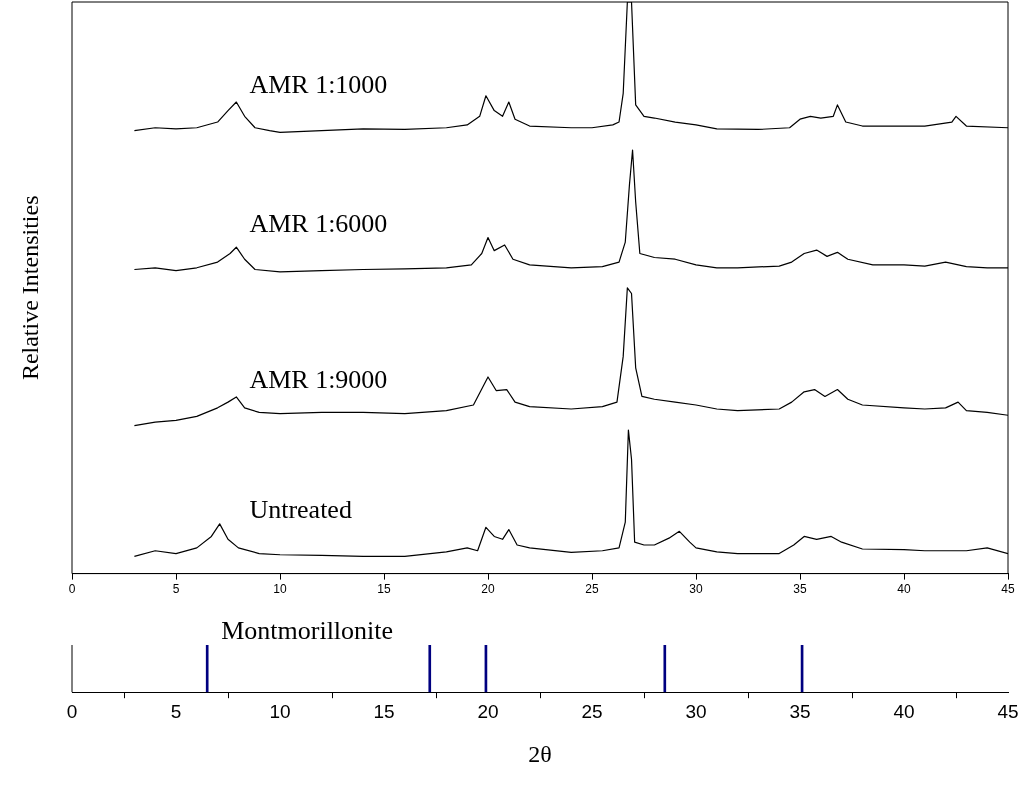 The width and height of the screenshot is (1029, 788). What do you see at coordinates (318, 379) in the screenshot?
I see `series-label: AMR 1:9000` at bounding box center [318, 379].